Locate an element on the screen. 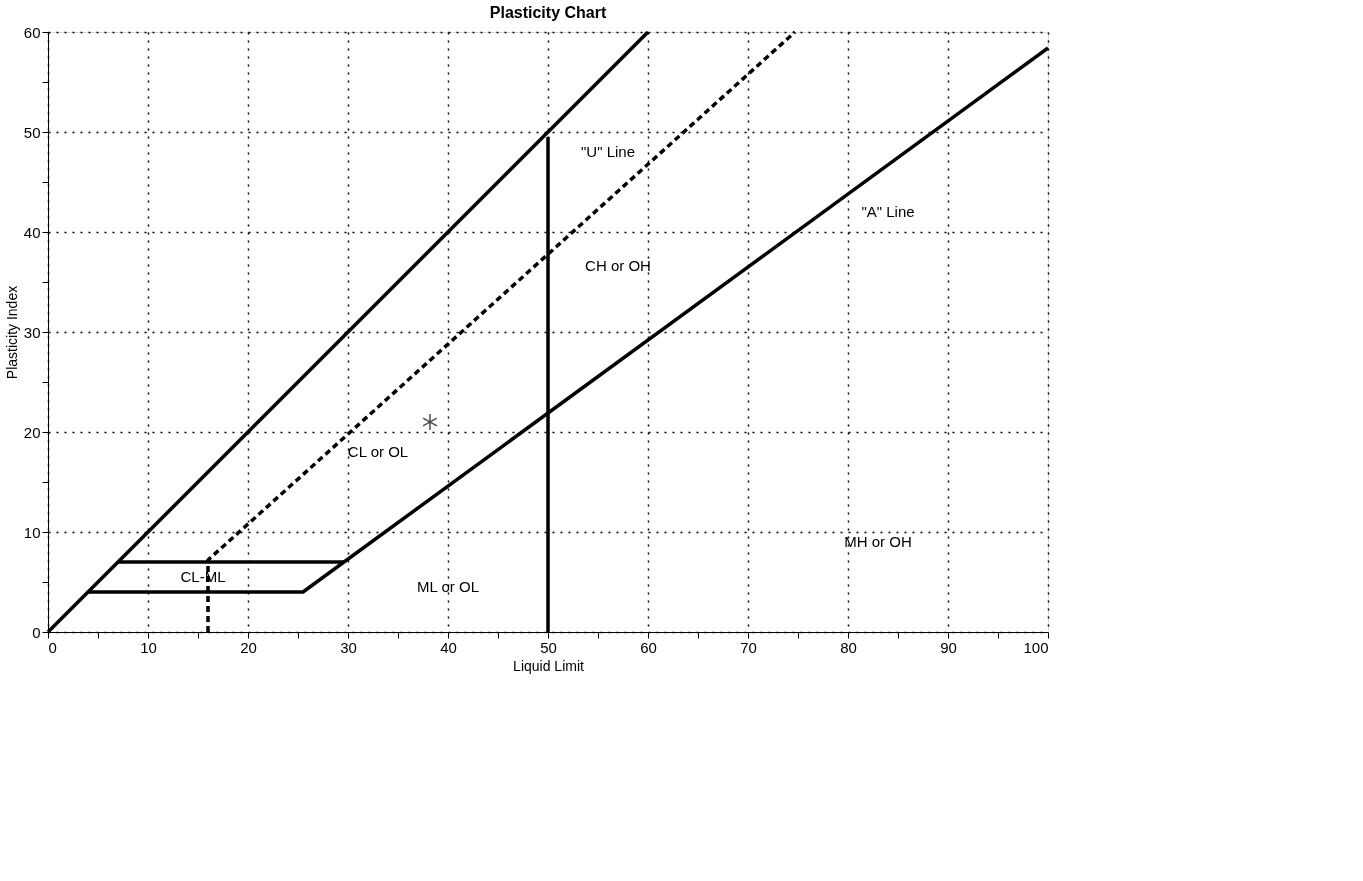 The height and width of the screenshot is (881, 1363). y-axis-title: Plasticity Index is located at coordinates (11, 332).